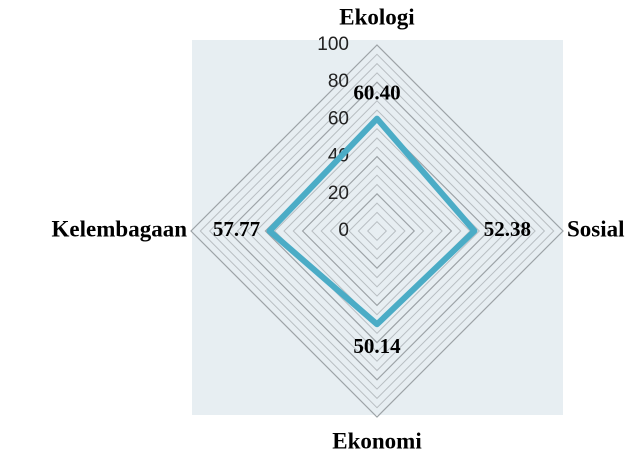 This screenshot has height=452, width=644. What do you see at coordinates (377, 346) in the screenshot?
I see `value-label: 50.14` at bounding box center [377, 346].